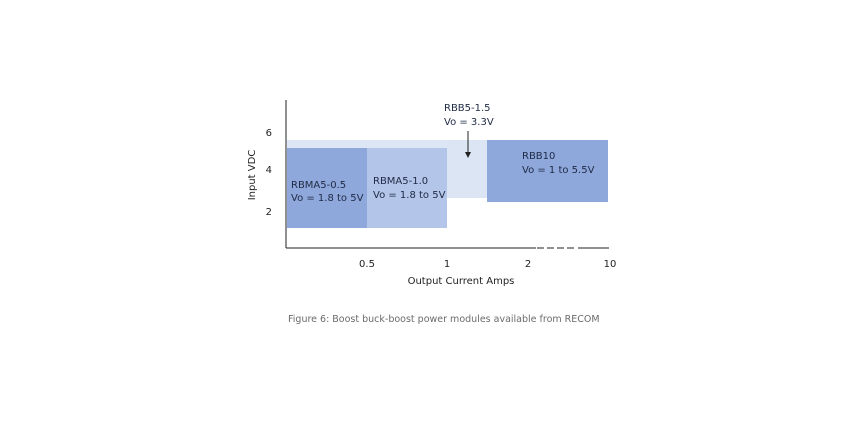 The width and height of the screenshot is (850, 425). I want to click on region-label-rbb10: RBB10, so click(538, 156).